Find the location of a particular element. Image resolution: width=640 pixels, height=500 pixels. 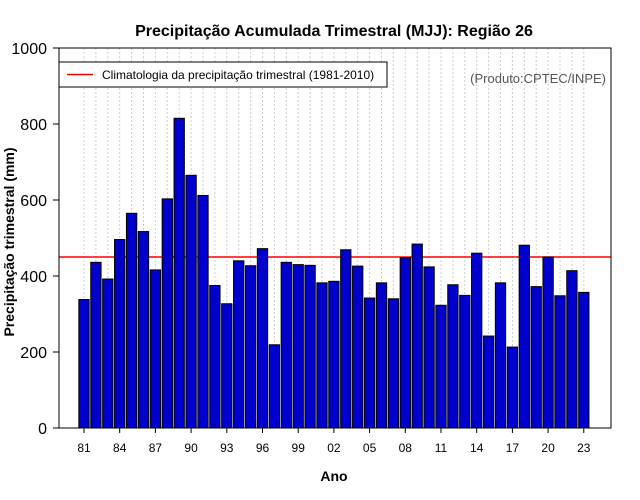

bar-1993 is located at coordinates (227, 366).